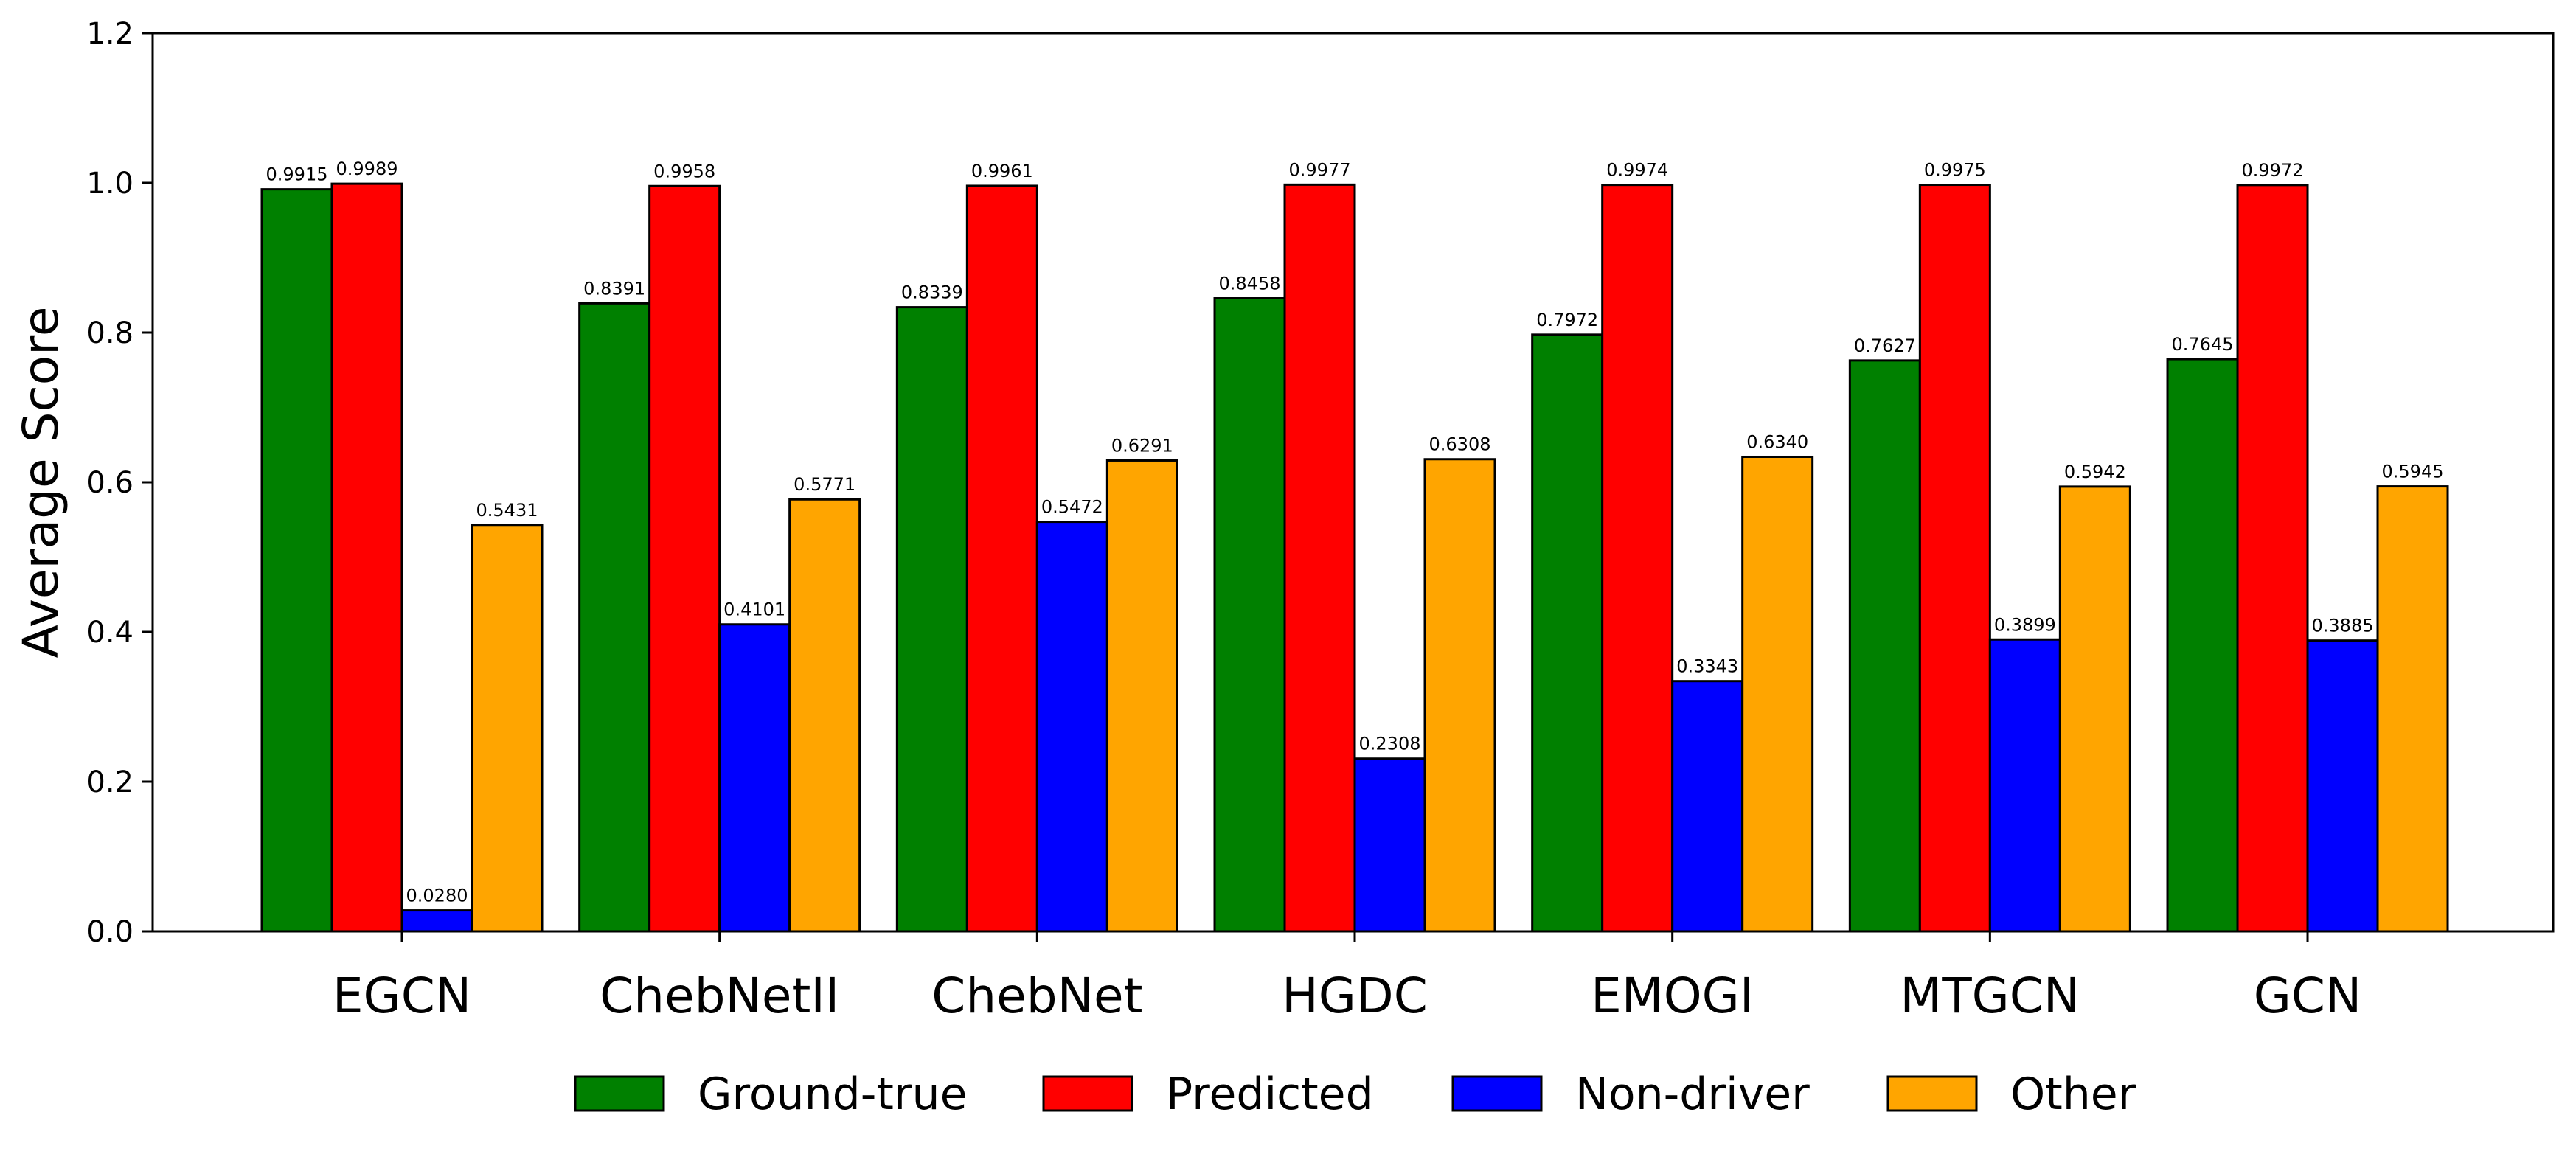 The height and width of the screenshot is (1157, 2576). What do you see at coordinates (367, 169) in the screenshot?
I see `data-label: 0.9989` at bounding box center [367, 169].